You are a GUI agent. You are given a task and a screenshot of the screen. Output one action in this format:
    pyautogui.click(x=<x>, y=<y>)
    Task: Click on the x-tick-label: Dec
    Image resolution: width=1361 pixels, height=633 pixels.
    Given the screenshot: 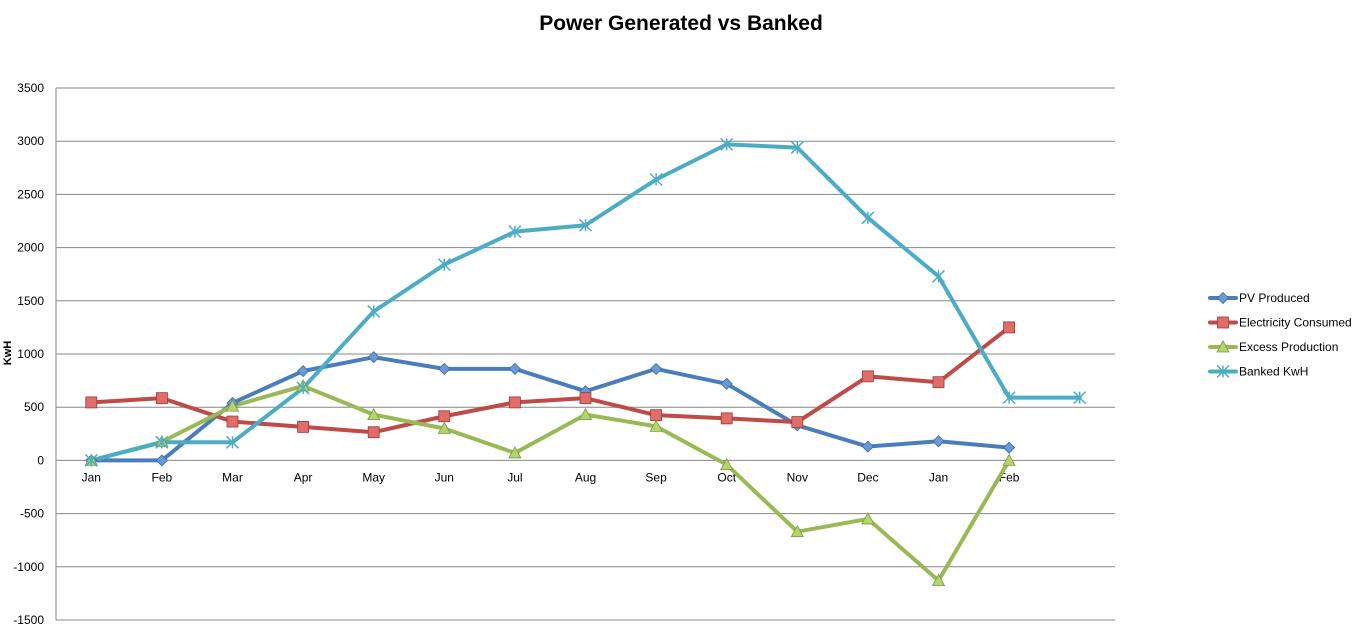 What is the action you would take?
    pyautogui.click(x=867, y=477)
    